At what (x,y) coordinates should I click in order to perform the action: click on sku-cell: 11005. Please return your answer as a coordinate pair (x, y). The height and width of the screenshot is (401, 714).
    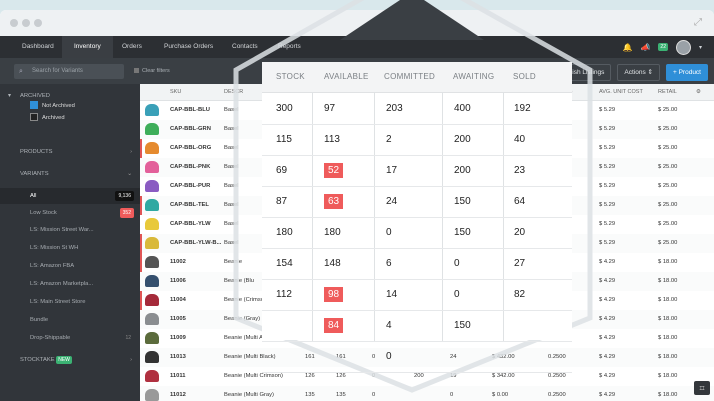
    Looking at the image, I should click on (178, 319).